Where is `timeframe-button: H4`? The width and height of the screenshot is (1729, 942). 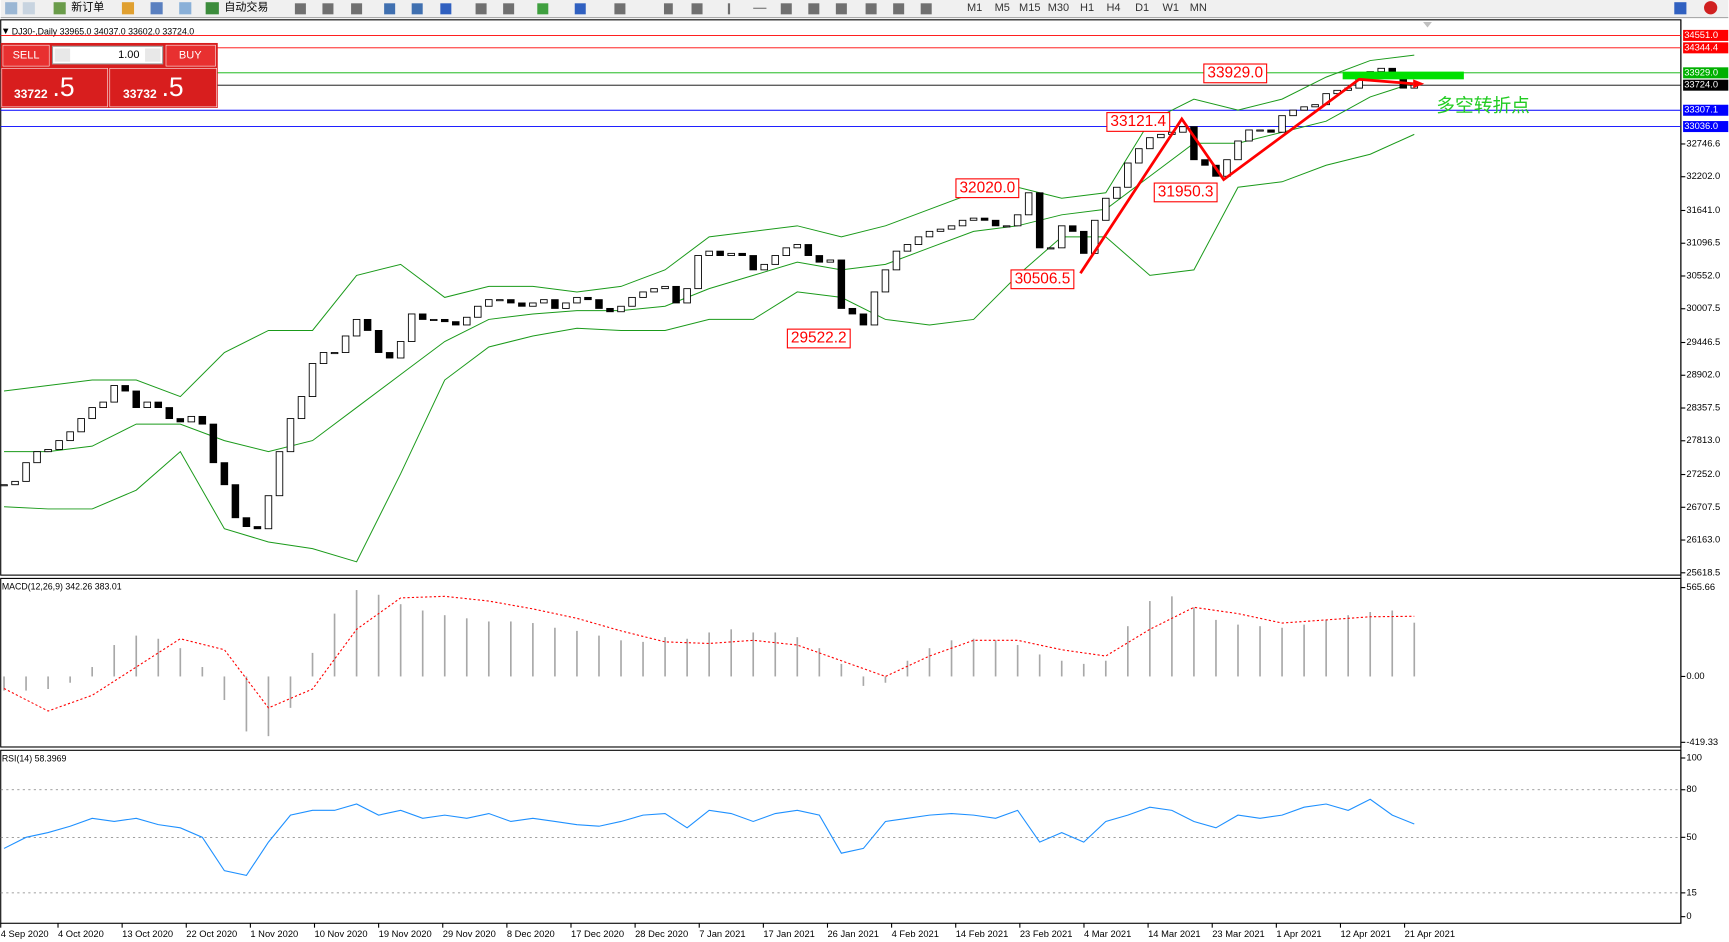
timeframe-button: H4 is located at coordinates (1113, 8).